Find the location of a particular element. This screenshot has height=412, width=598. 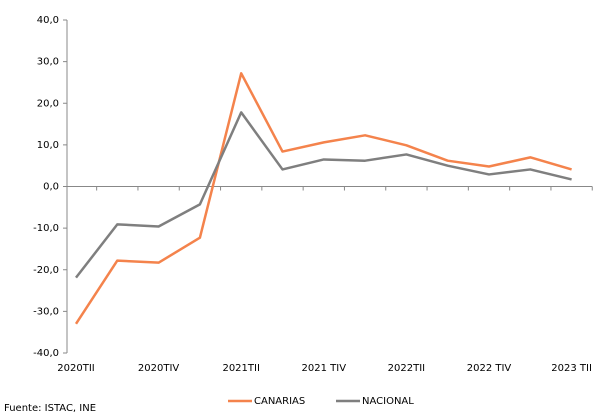

x-tick-label: 2022TII is located at coordinates (406, 368).